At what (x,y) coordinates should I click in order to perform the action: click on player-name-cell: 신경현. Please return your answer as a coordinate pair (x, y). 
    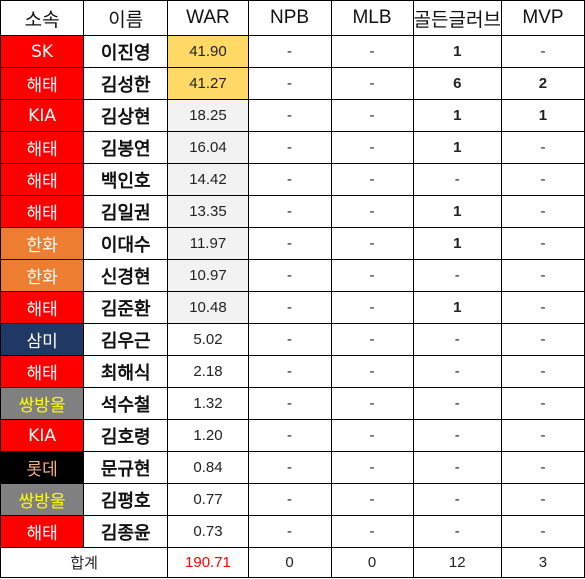
    Looking at the image, I should click on (126, 275).